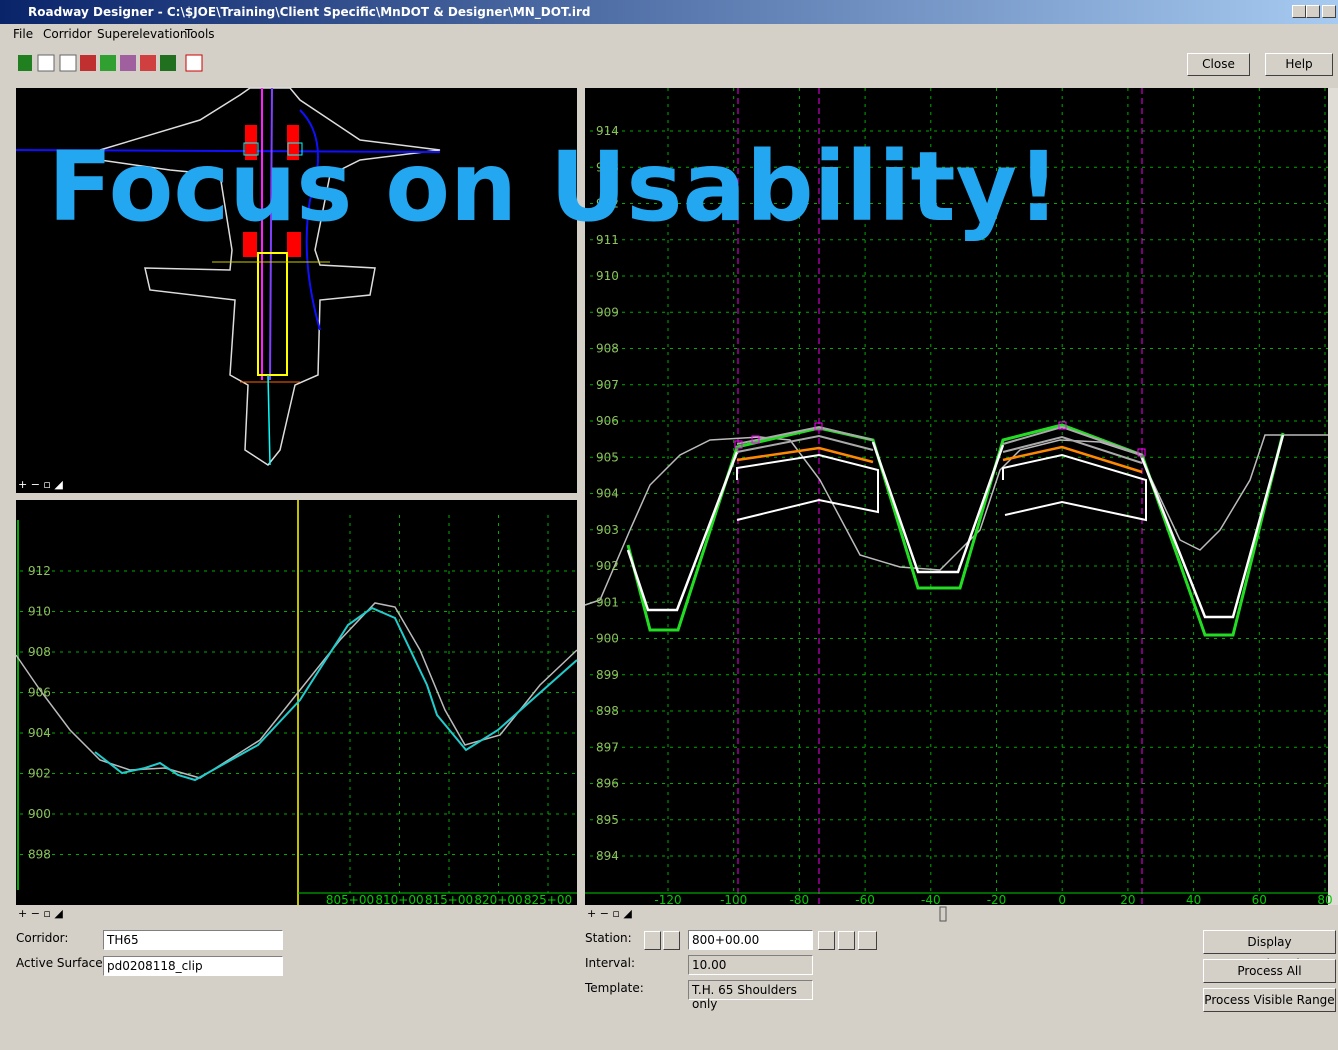 This screenshot has height=1050, width=1338. I want to click on menu-item: Tools, so click(200, 34).